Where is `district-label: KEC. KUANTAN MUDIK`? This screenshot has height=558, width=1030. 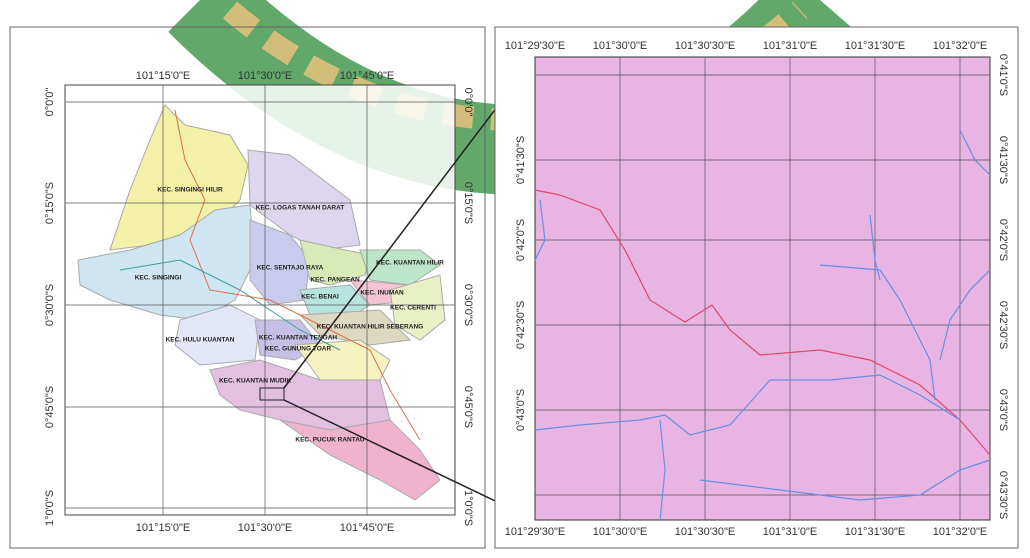
district-label: KEC. KUANTAN MUDIK is located at coordinates (255, 381).